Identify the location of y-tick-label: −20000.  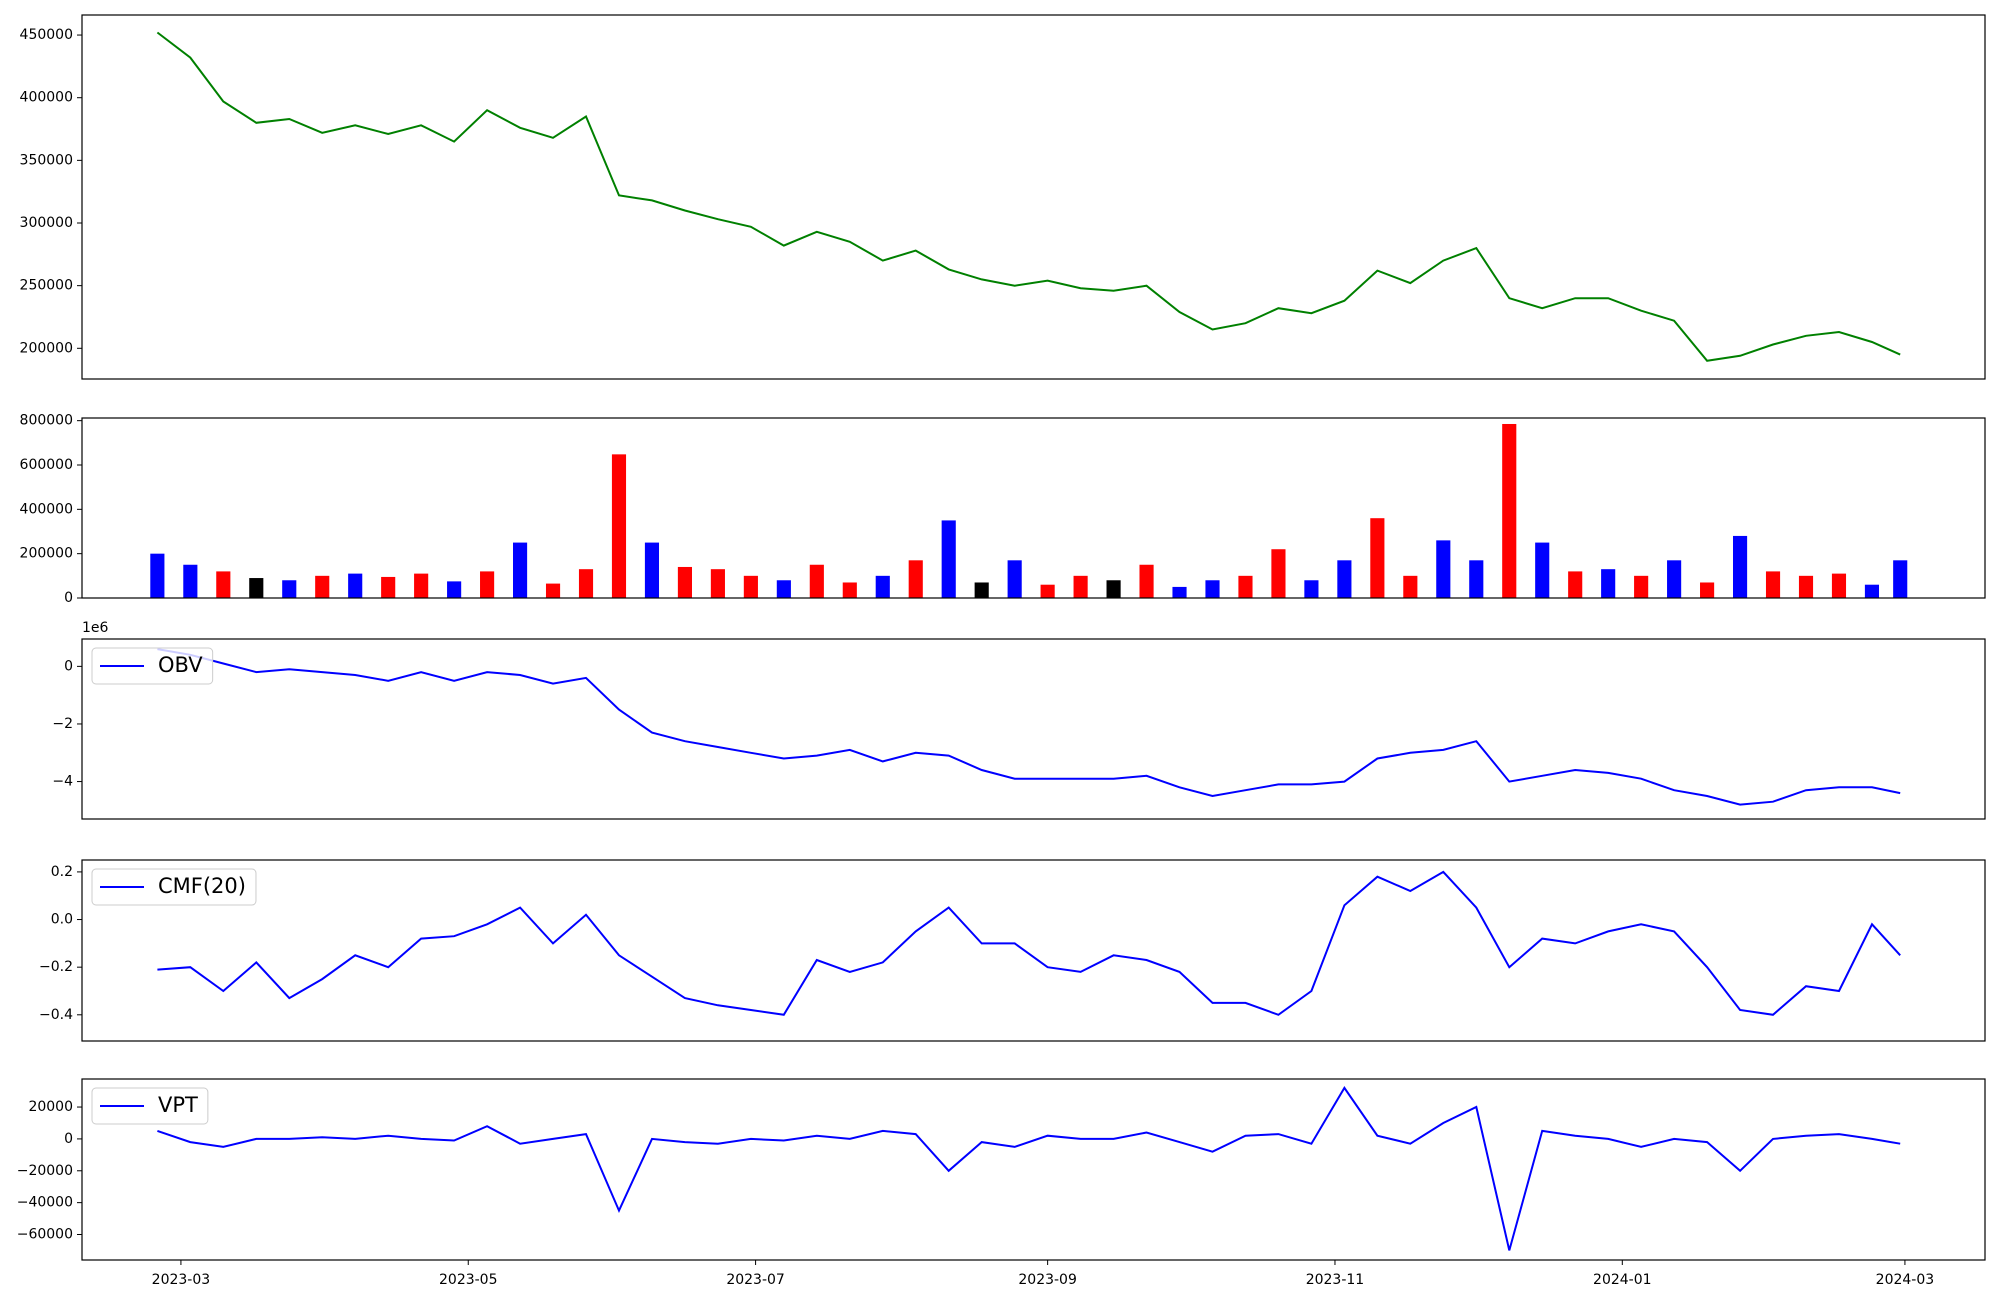
(45, 1171).